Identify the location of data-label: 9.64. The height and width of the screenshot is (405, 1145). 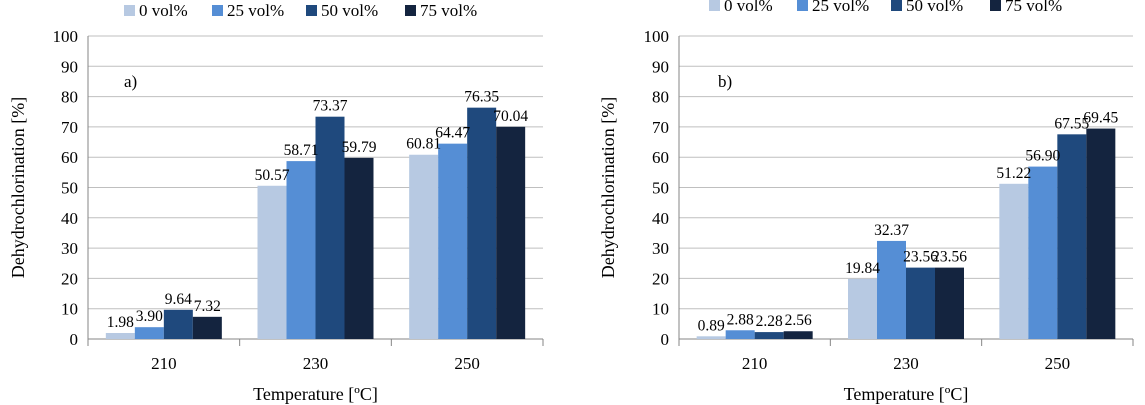
(178, 299).